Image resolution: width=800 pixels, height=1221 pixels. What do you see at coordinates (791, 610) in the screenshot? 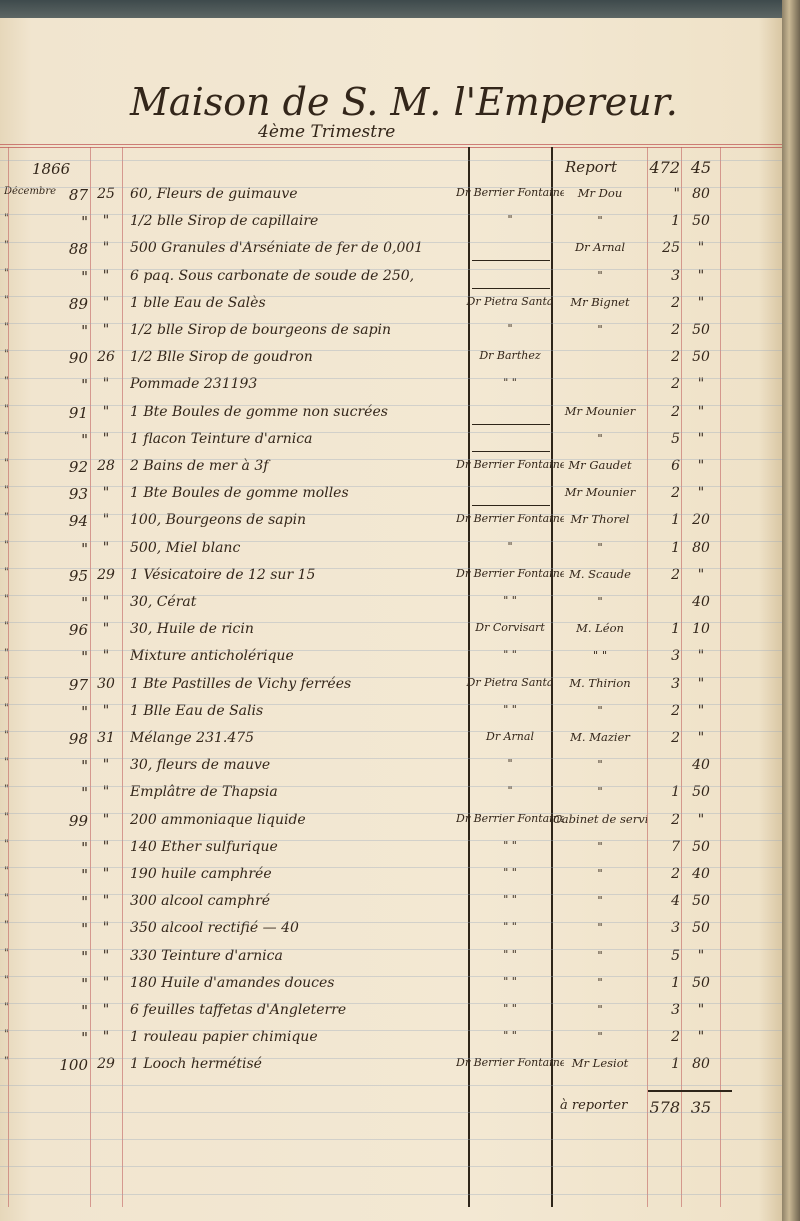
I see `book-spine-edge` at bounding box center [791, 610].